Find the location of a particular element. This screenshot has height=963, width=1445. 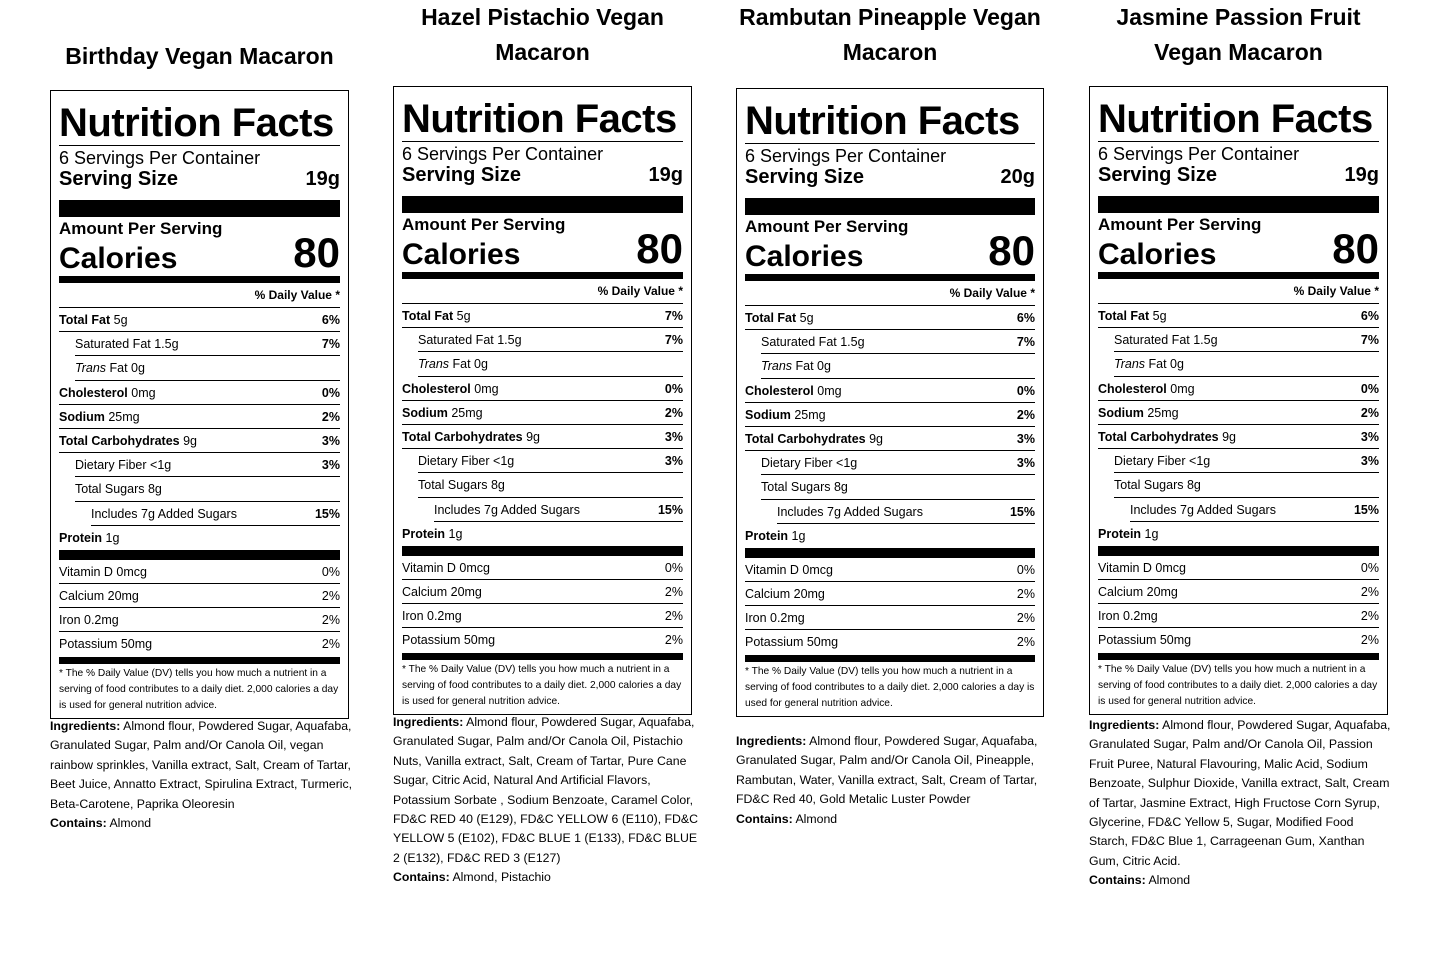

calories-value: 80 is located at coordinates (316, 252).